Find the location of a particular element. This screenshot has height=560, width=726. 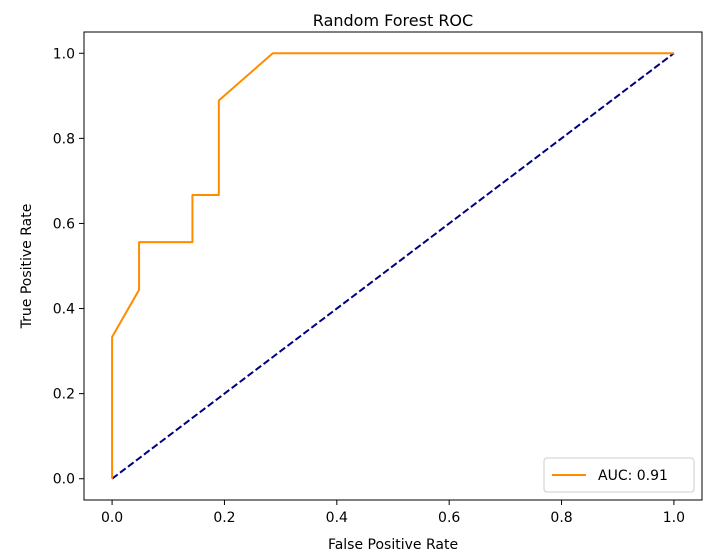

y-tick-label: 0.8 is located at coordinates (64, 139).